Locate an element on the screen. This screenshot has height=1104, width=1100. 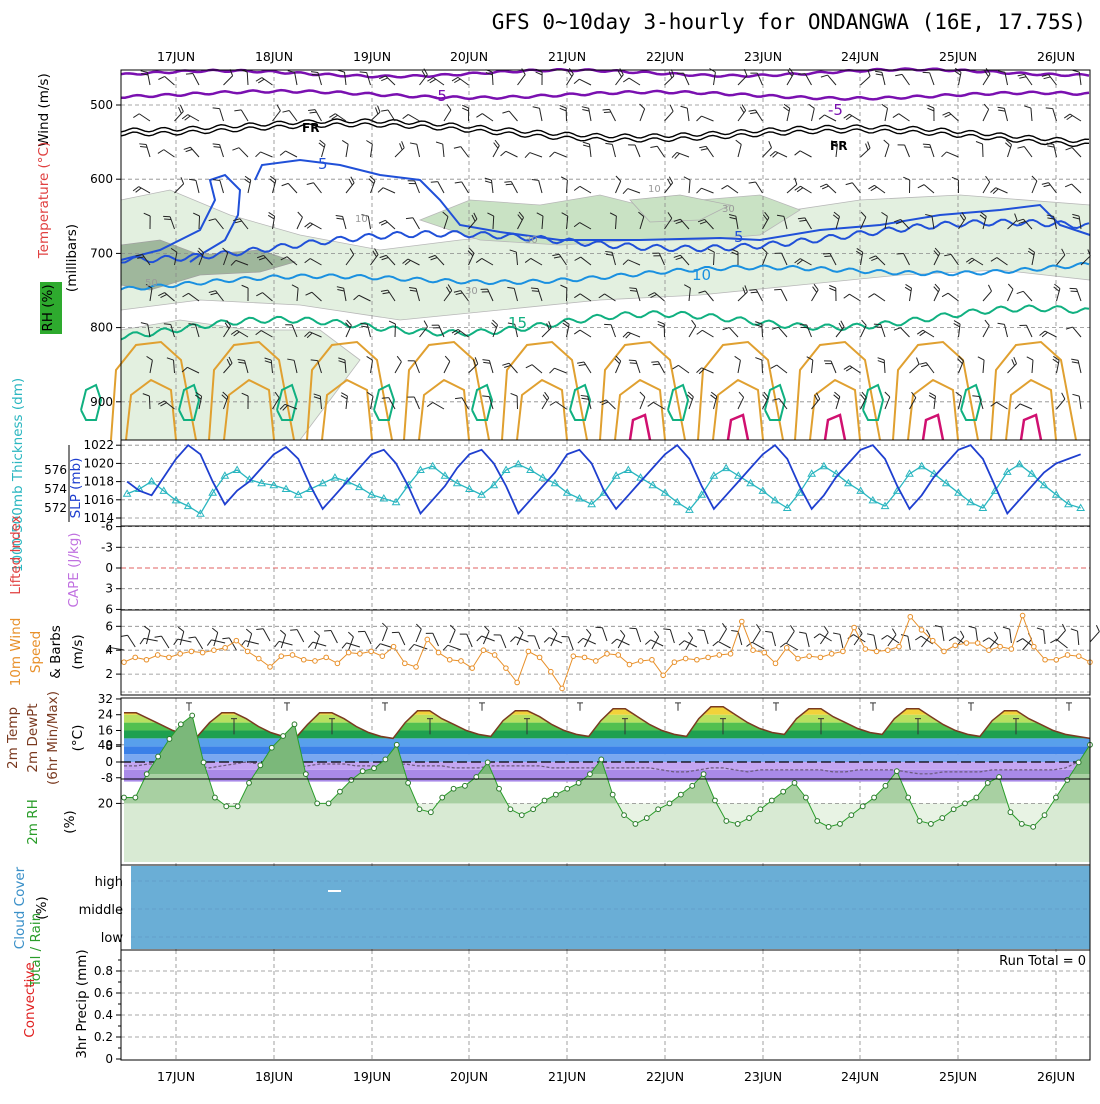
temp-band is located at coordinates (607, 703).